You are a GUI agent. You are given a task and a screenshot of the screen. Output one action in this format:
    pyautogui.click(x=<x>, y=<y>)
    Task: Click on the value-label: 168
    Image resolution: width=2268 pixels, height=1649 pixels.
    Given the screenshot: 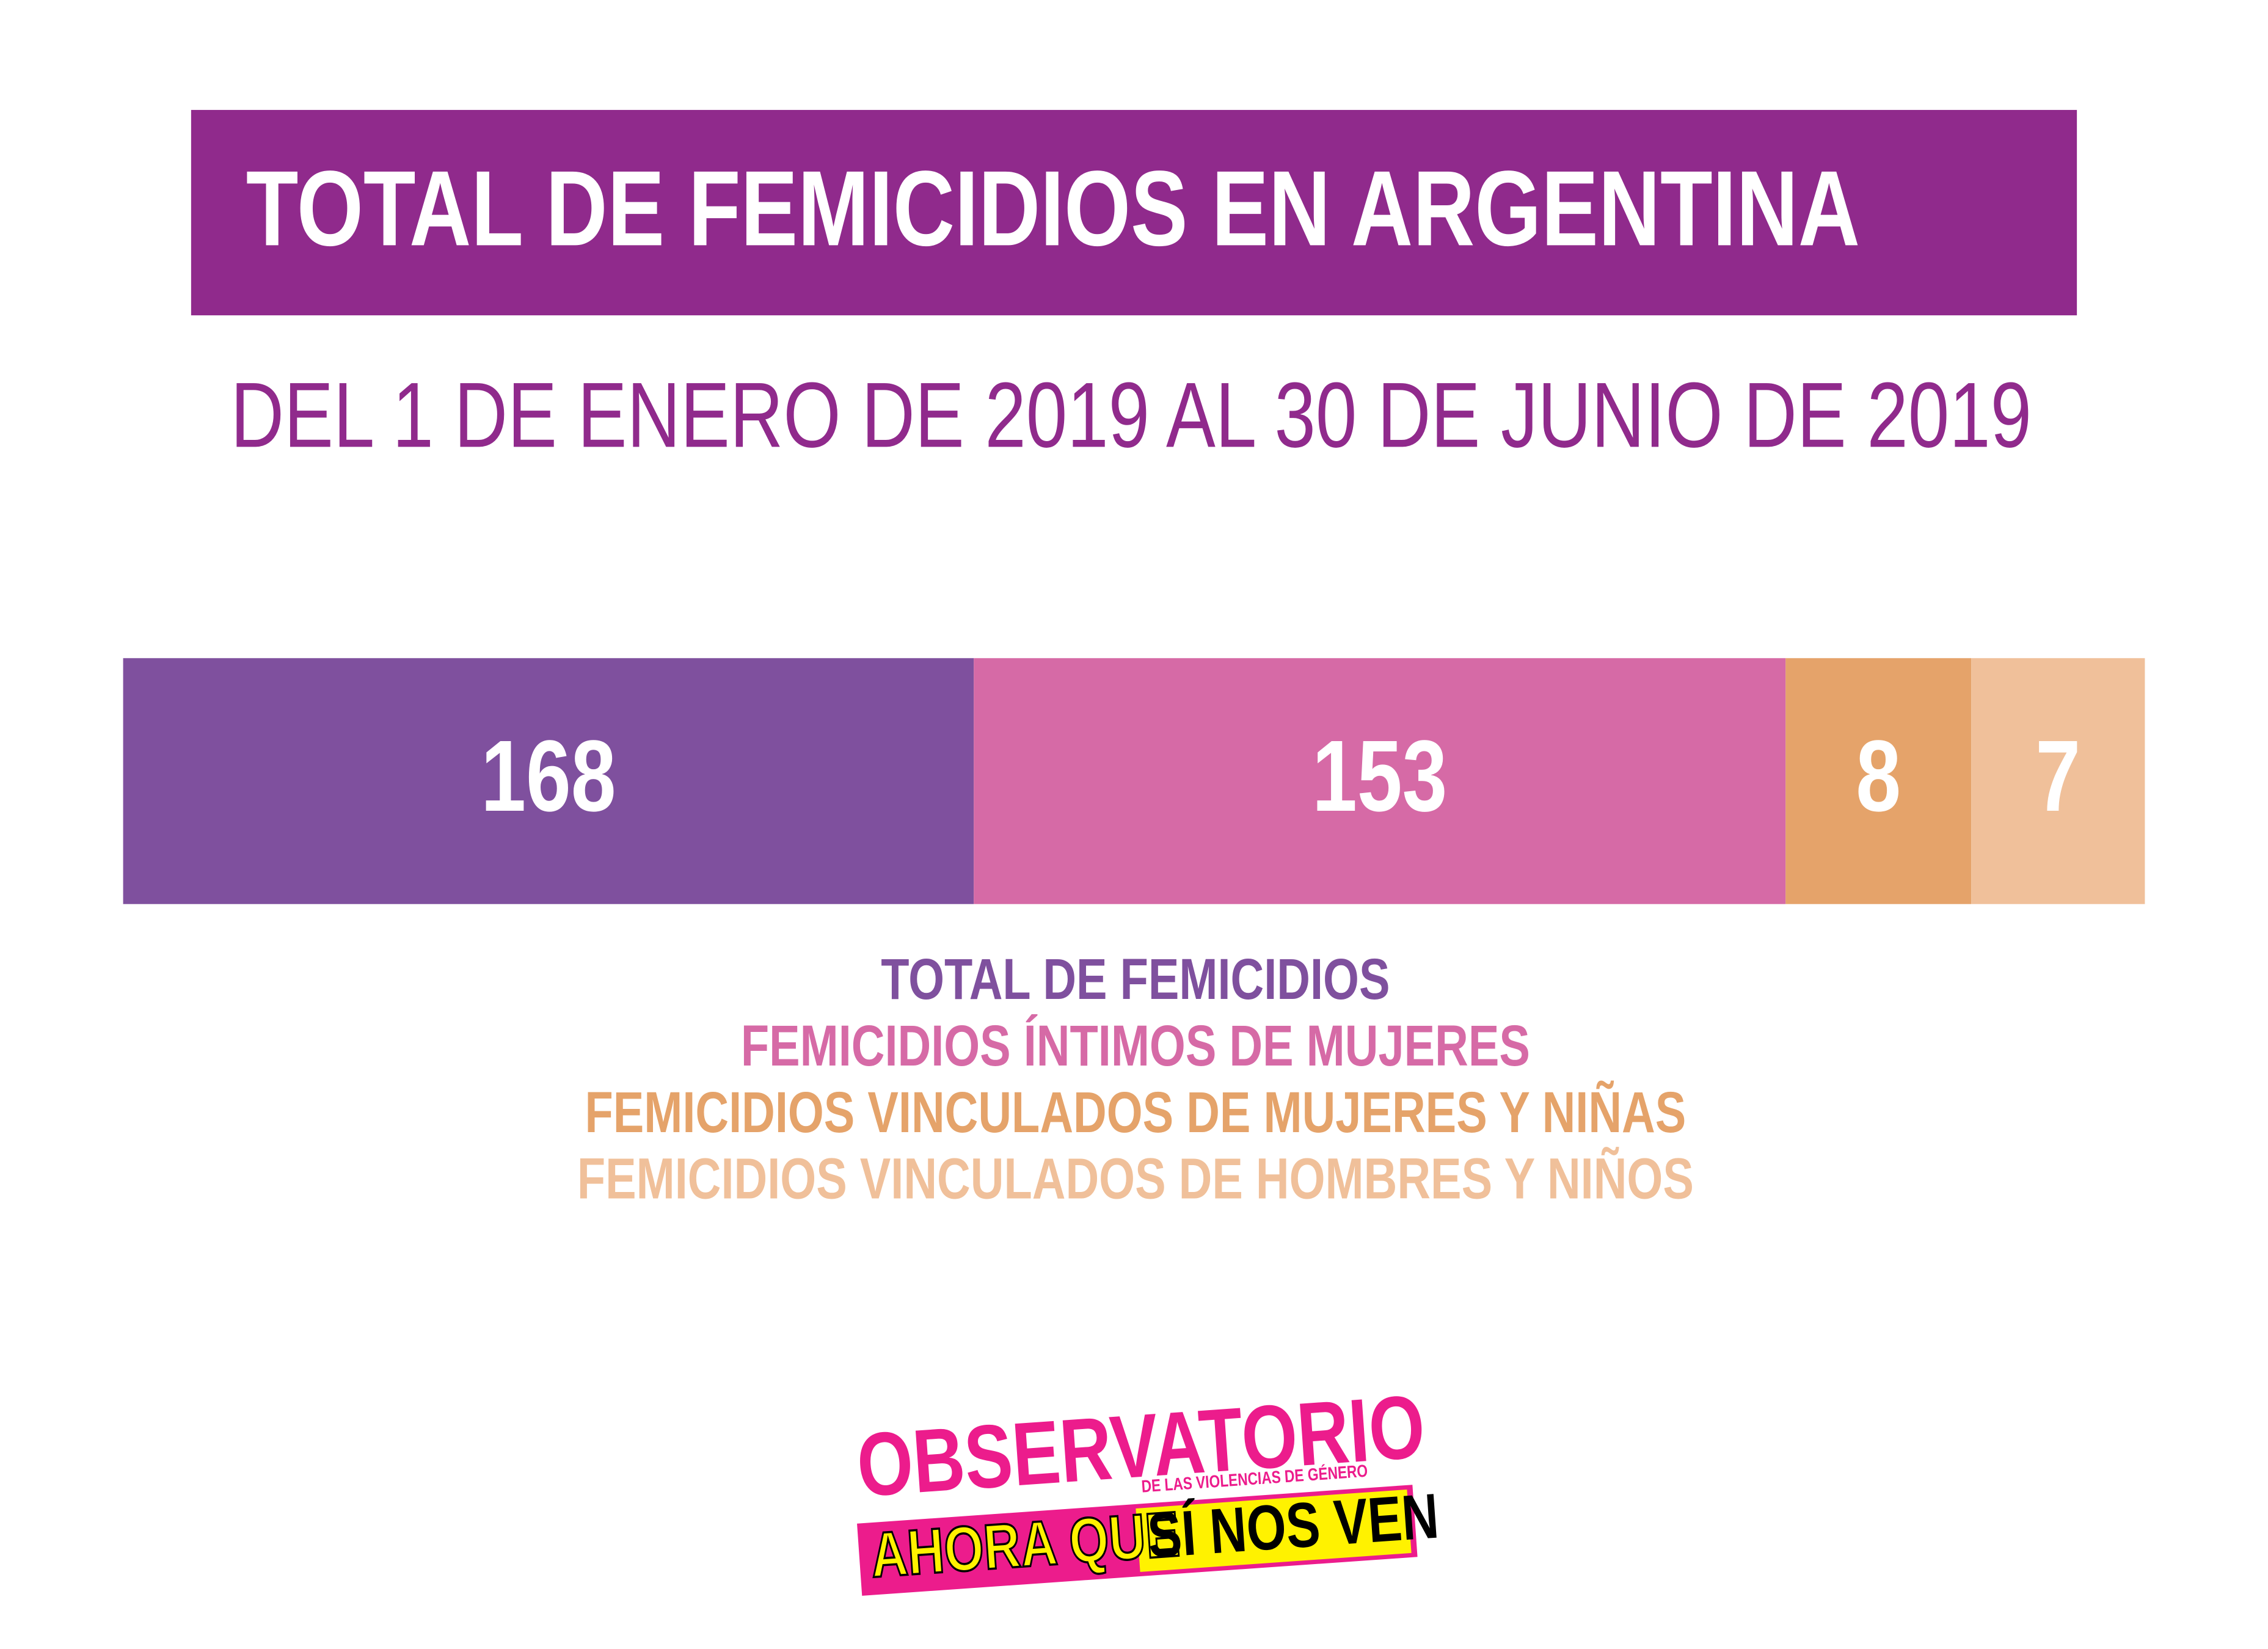 What is the action you would take?
    pyautogui.click(x=548, y=776)
    